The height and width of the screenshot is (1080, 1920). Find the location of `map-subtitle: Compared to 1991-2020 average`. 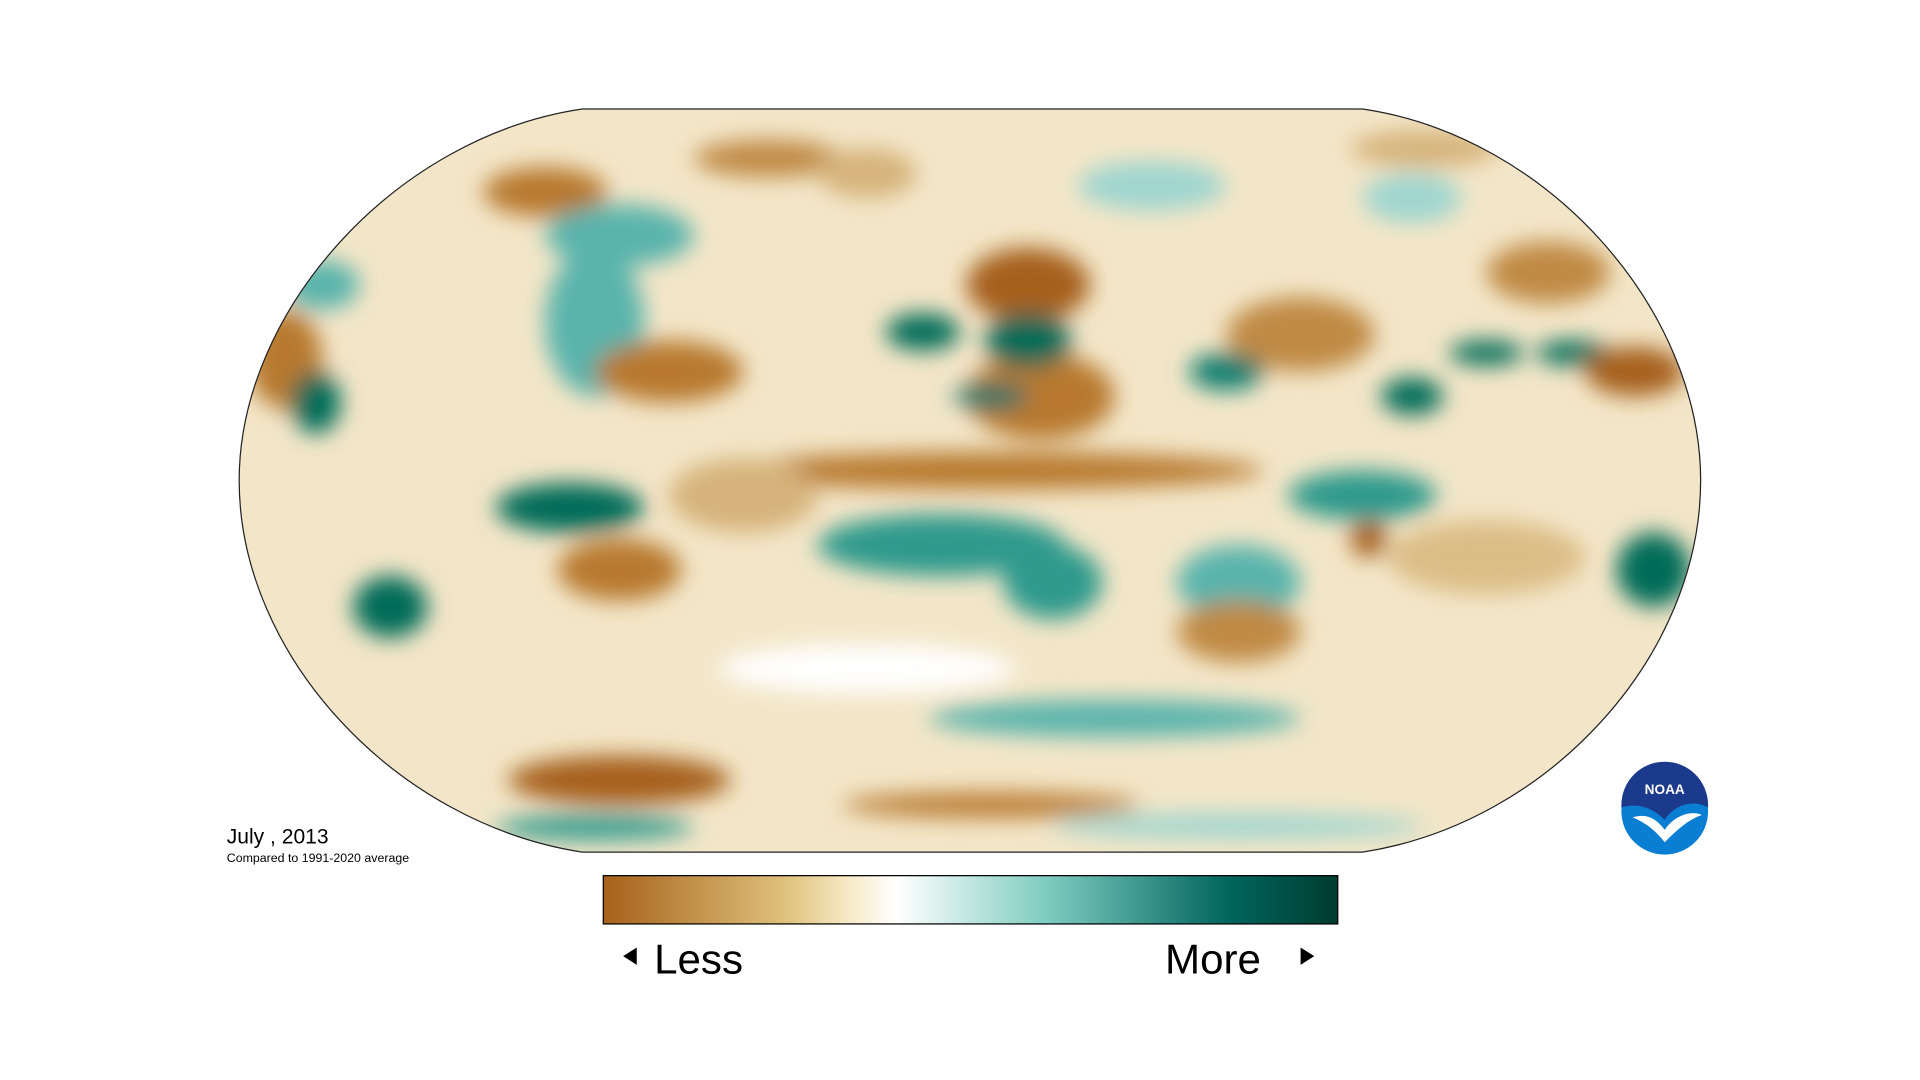

map-subtitle: Compared to 1991-2020 average is located at coordinates (318, 858).